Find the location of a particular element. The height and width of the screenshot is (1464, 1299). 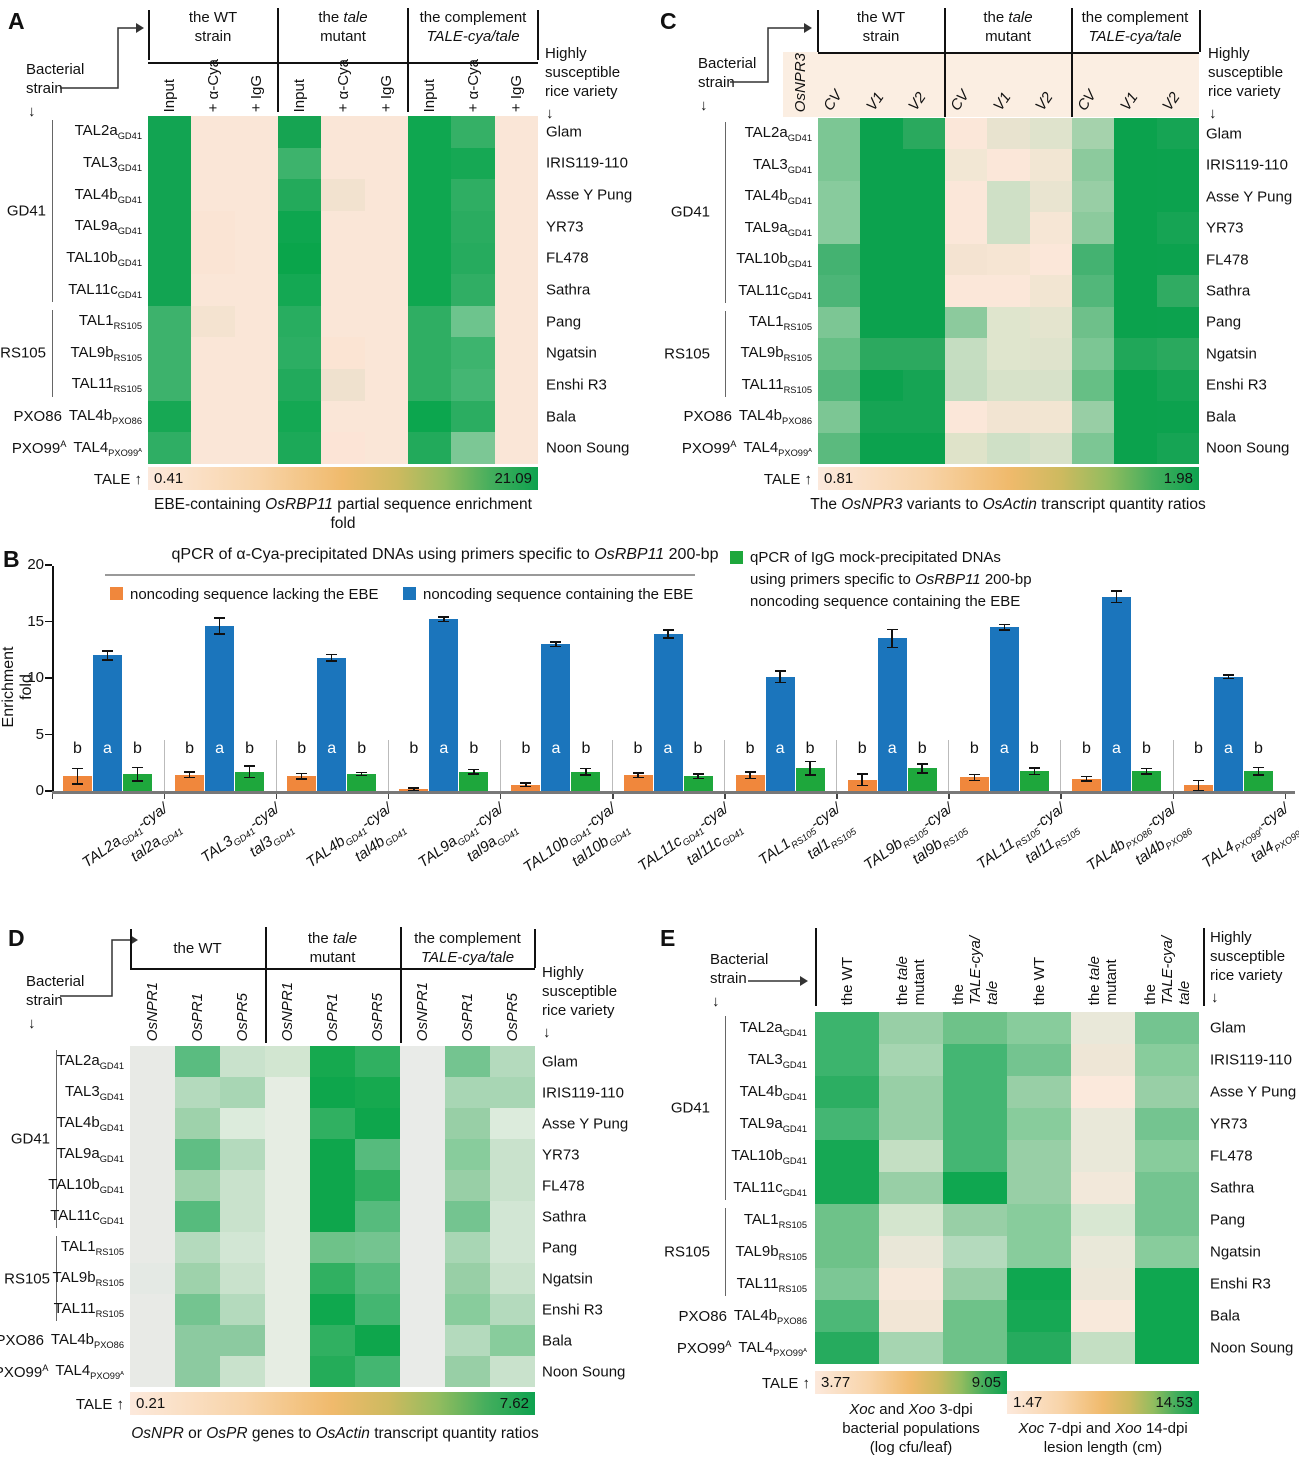

group-title: the tale mutant is located at coordinates (343, 27).